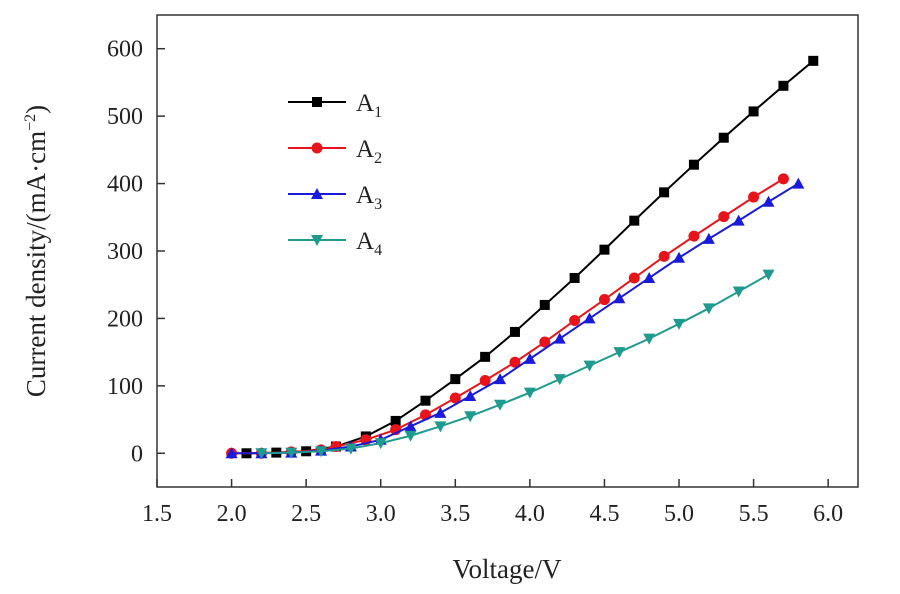 This screenshot has width=900, height=594. I want to click on y-tick-label: 500, so click(125, 117).